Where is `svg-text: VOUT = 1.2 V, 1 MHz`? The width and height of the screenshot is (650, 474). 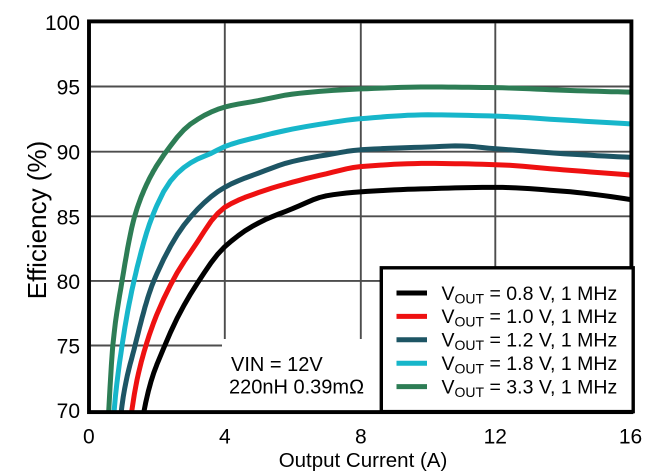 svg-text: VOUT = 1.2 V, 1 MHz is located at coordinates (530, 342).